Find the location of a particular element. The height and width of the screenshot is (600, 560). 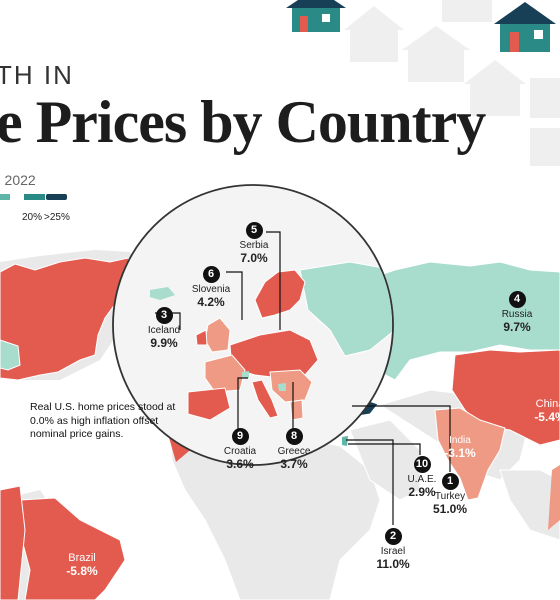

country-name: Serbia is located at coordinates (254, 245).